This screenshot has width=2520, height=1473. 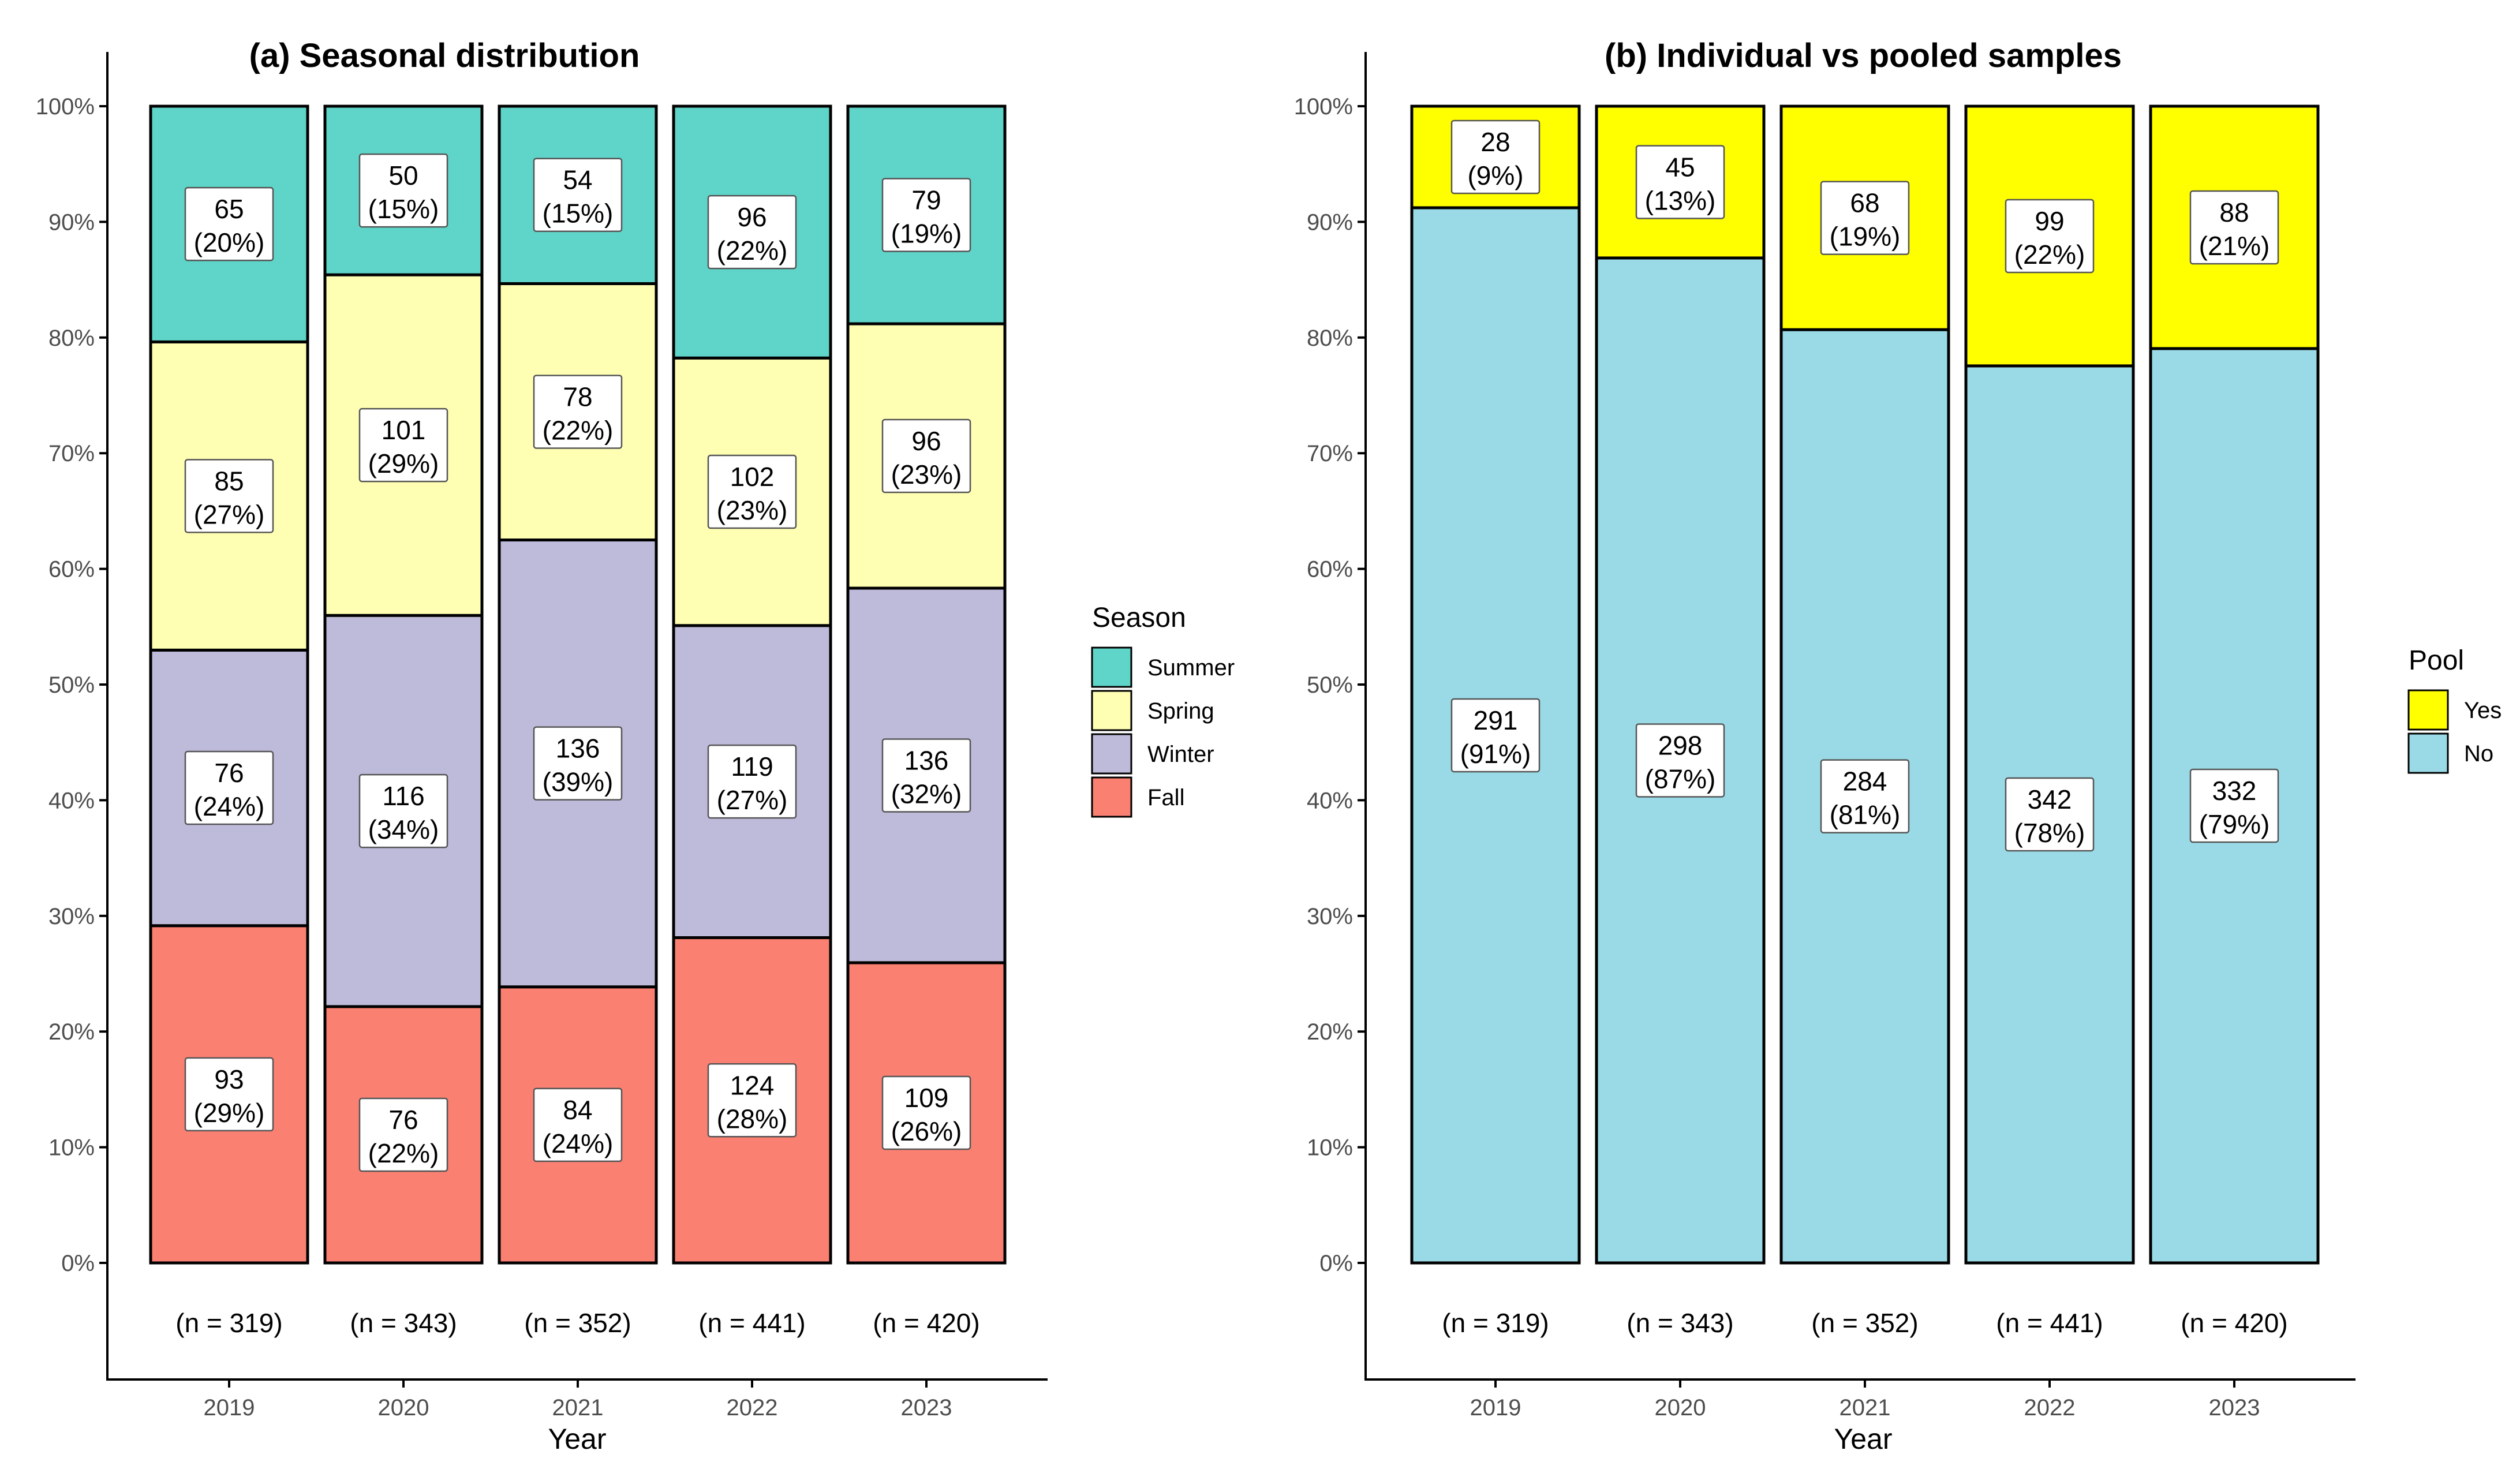 I want to click on data-label-count: 76, so click(x=403, y=1120).